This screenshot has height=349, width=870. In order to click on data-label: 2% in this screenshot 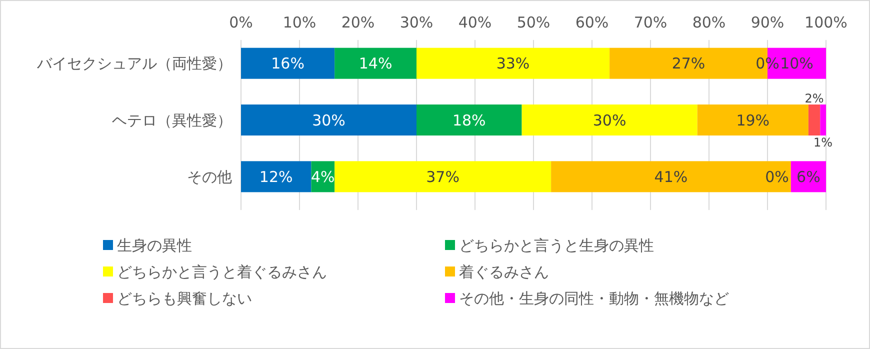, I will do `click(814, 99)`.